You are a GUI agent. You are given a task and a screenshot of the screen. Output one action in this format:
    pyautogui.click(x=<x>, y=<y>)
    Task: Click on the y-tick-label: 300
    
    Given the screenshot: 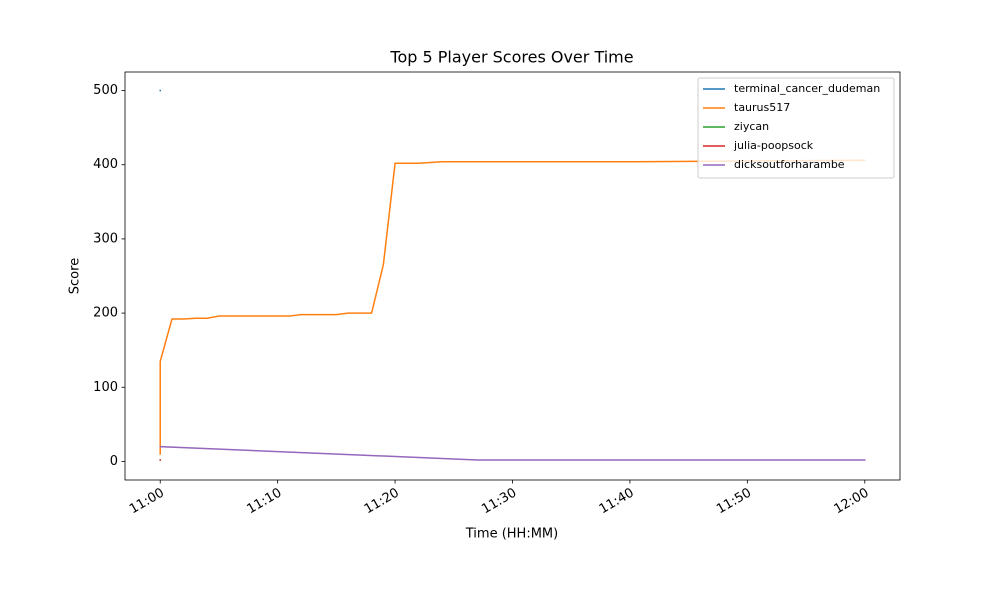 What is the action you would take?
    pyautogui.click(x=105, y=238)
    